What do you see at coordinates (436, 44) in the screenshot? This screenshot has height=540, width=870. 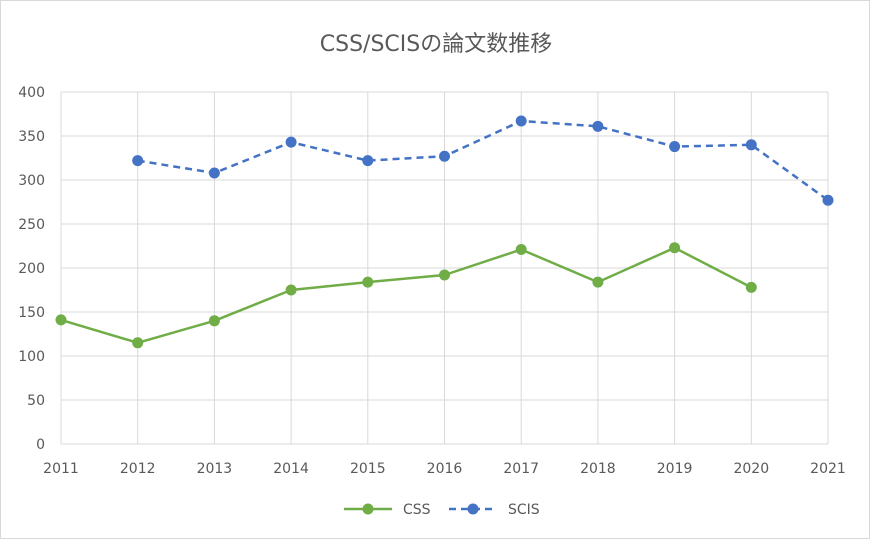 I see `chart-title: CSS/SCISの論文数推移` at bounding box center [436, 44].